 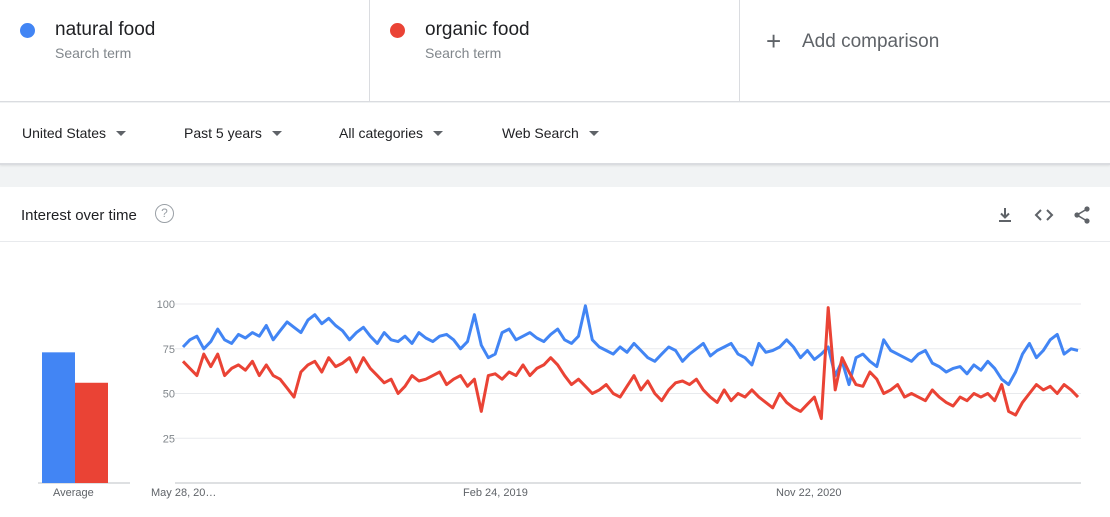 What do you see at coordinates (164, 213) in the screenshot?
I see `help-icon: ?` at bounding box center [164, 213].